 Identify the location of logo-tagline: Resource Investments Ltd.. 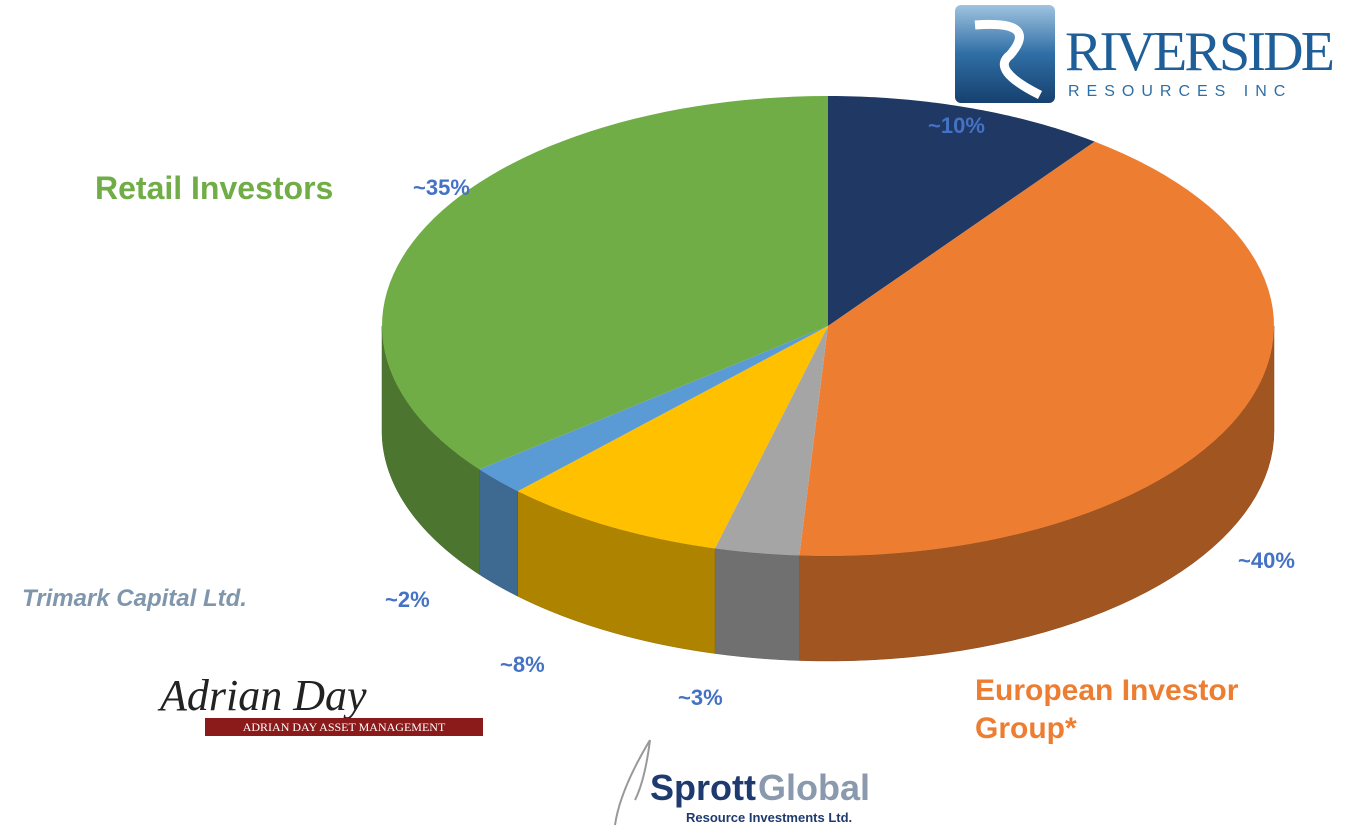
(769, 817).